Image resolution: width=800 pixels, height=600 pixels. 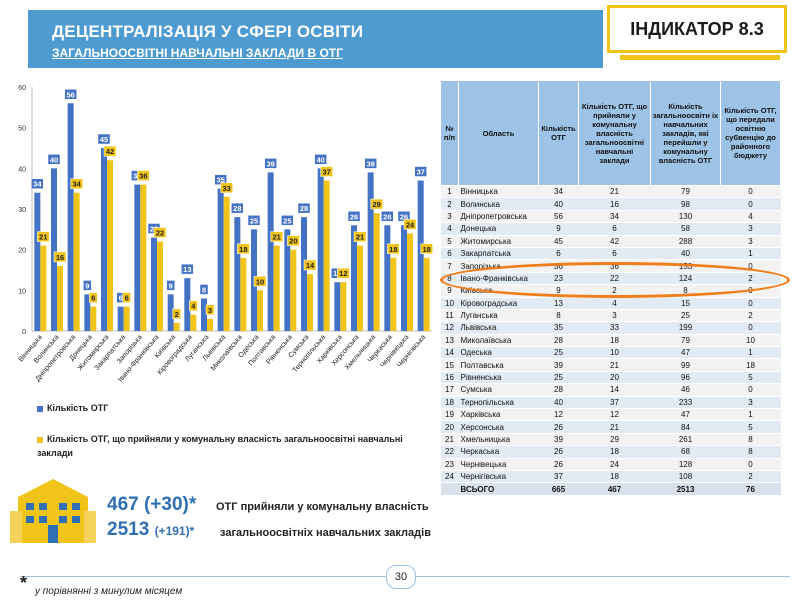 What do you see at coordinates (449, 341) in the screenshot?
I see `table-cell: 13` at bounding box center [449, 341].